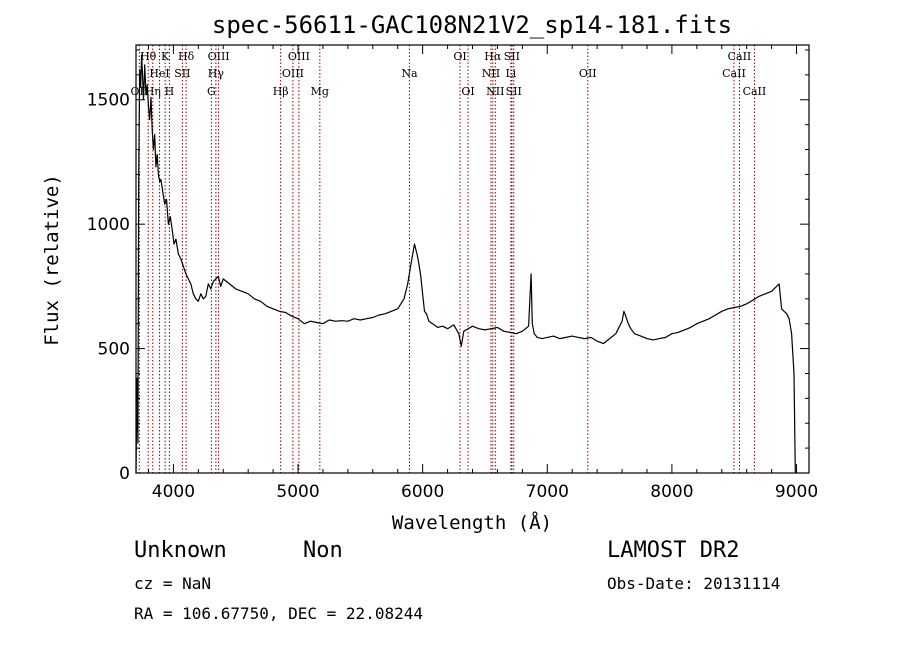 This screenshot has height=649, width=900. I want to click on marker-label-27: CaII, so click(755, 91).